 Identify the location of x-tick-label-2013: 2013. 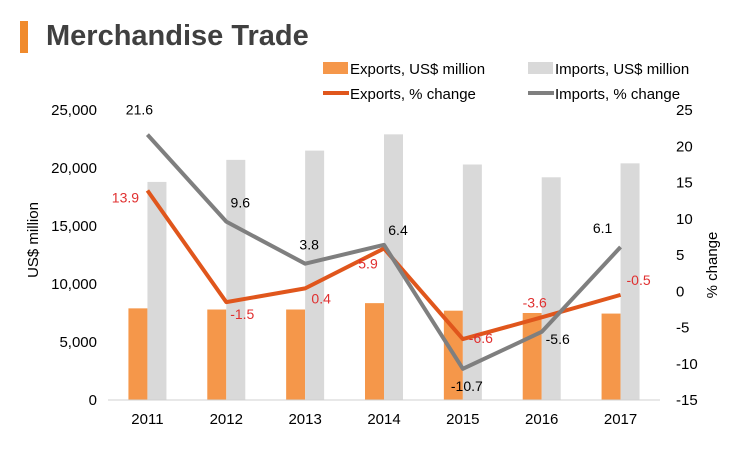
(304, 419).